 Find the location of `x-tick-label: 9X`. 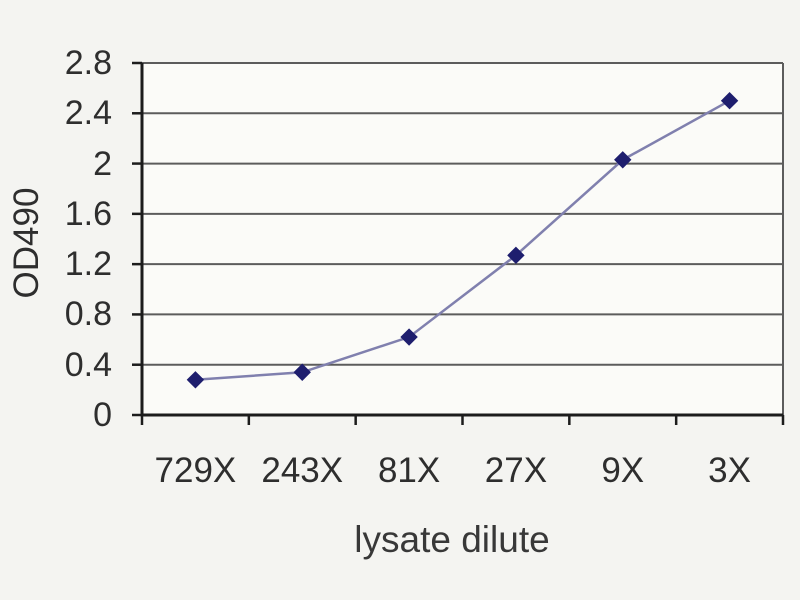

x-tick-label: 9X is located at coordinates (623, 470).